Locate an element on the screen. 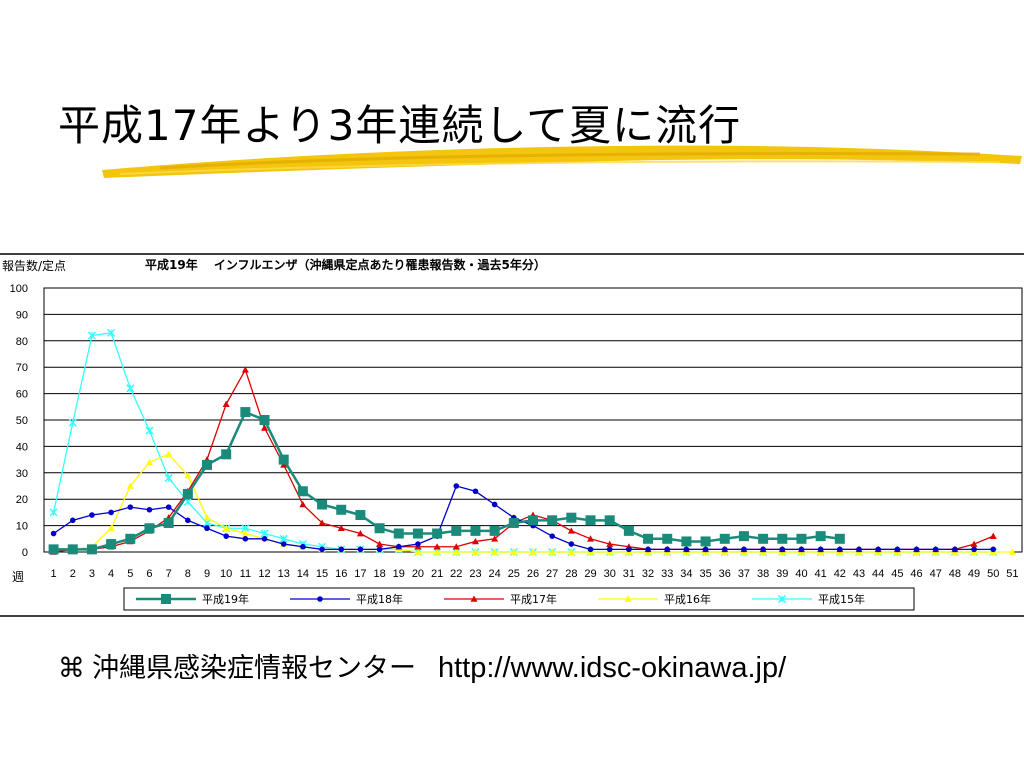  slide-title: 平成17年より3年連続して夏に流行 is located at coordinates (400, 125).